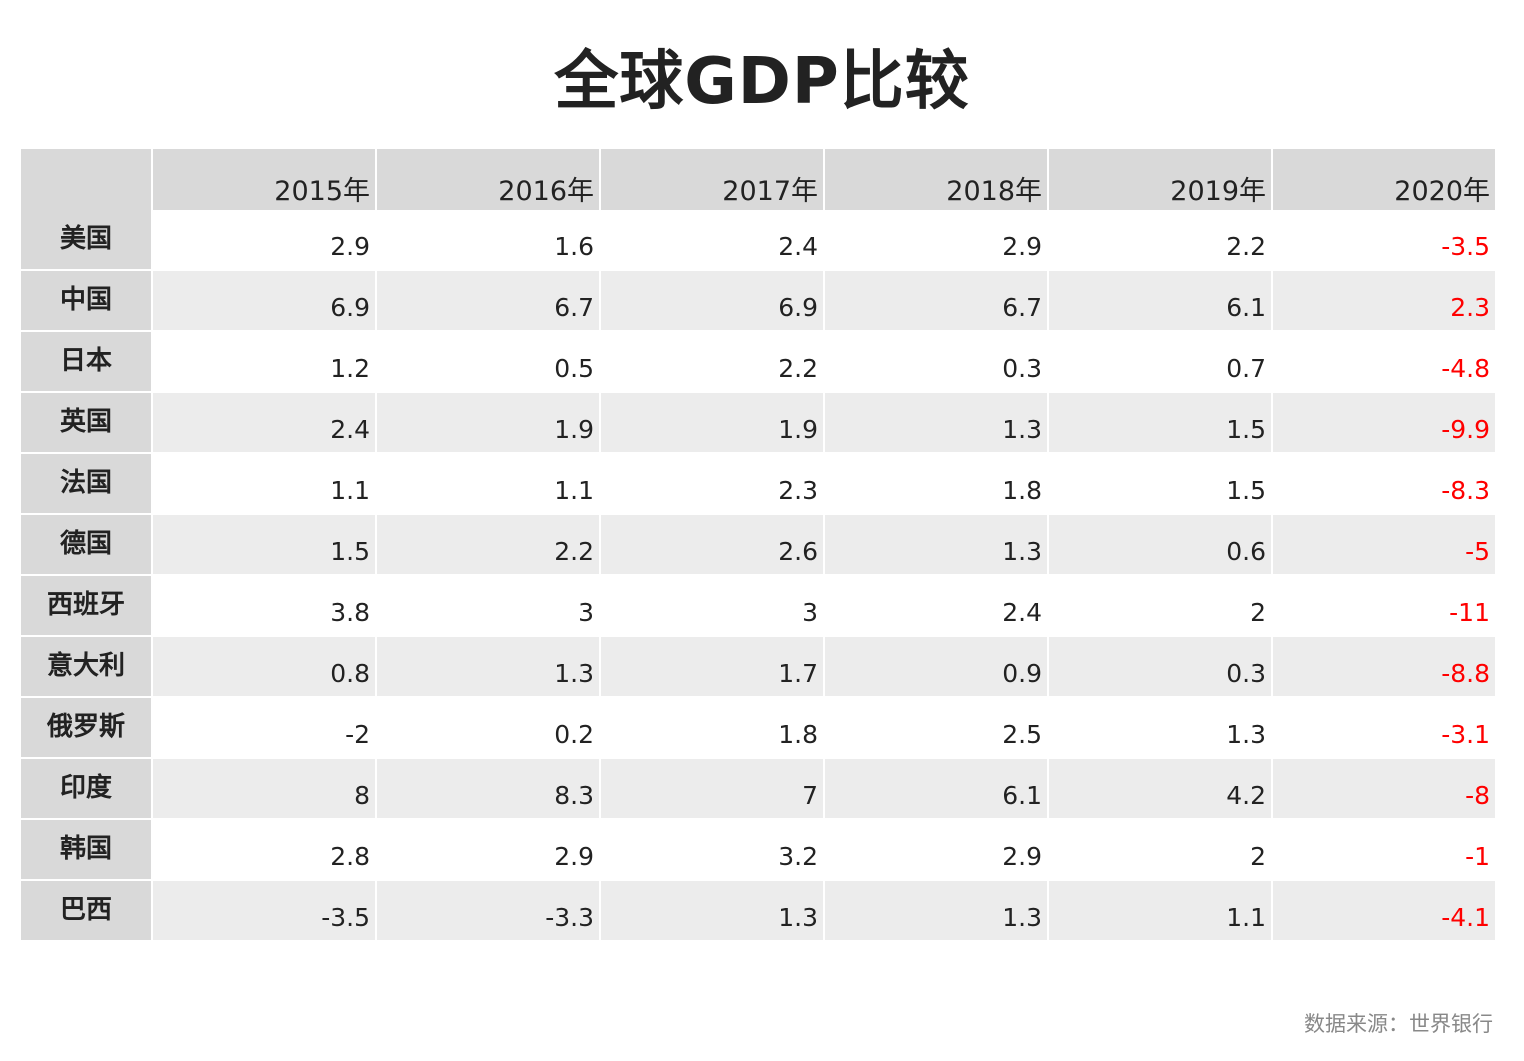  I want to click on table-cell: -3.5, so click(265, 911).